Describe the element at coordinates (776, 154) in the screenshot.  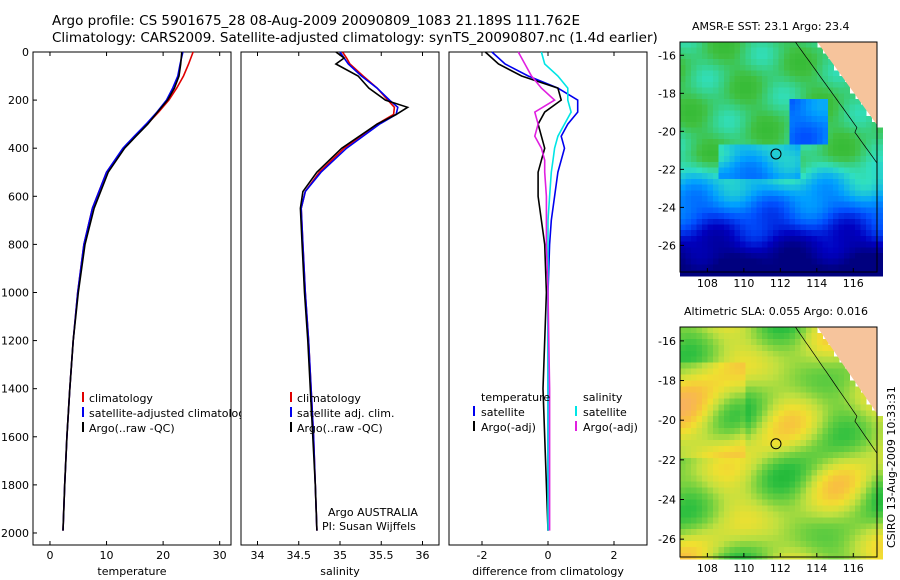
I see `sst_map-float-marker` at that location.